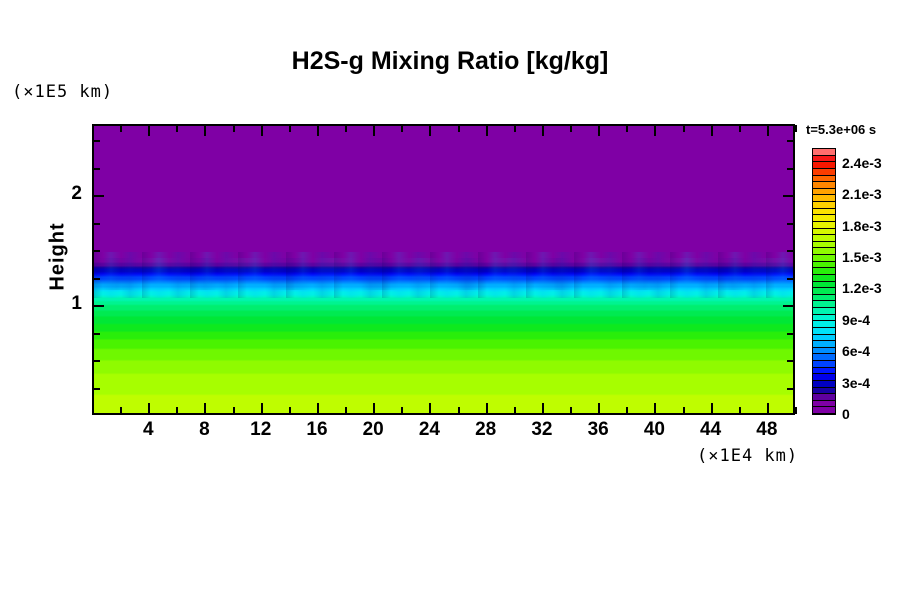 This screenshot has width=900, height=600. I want to click on x-tick-label: 24, so click(429, 429).